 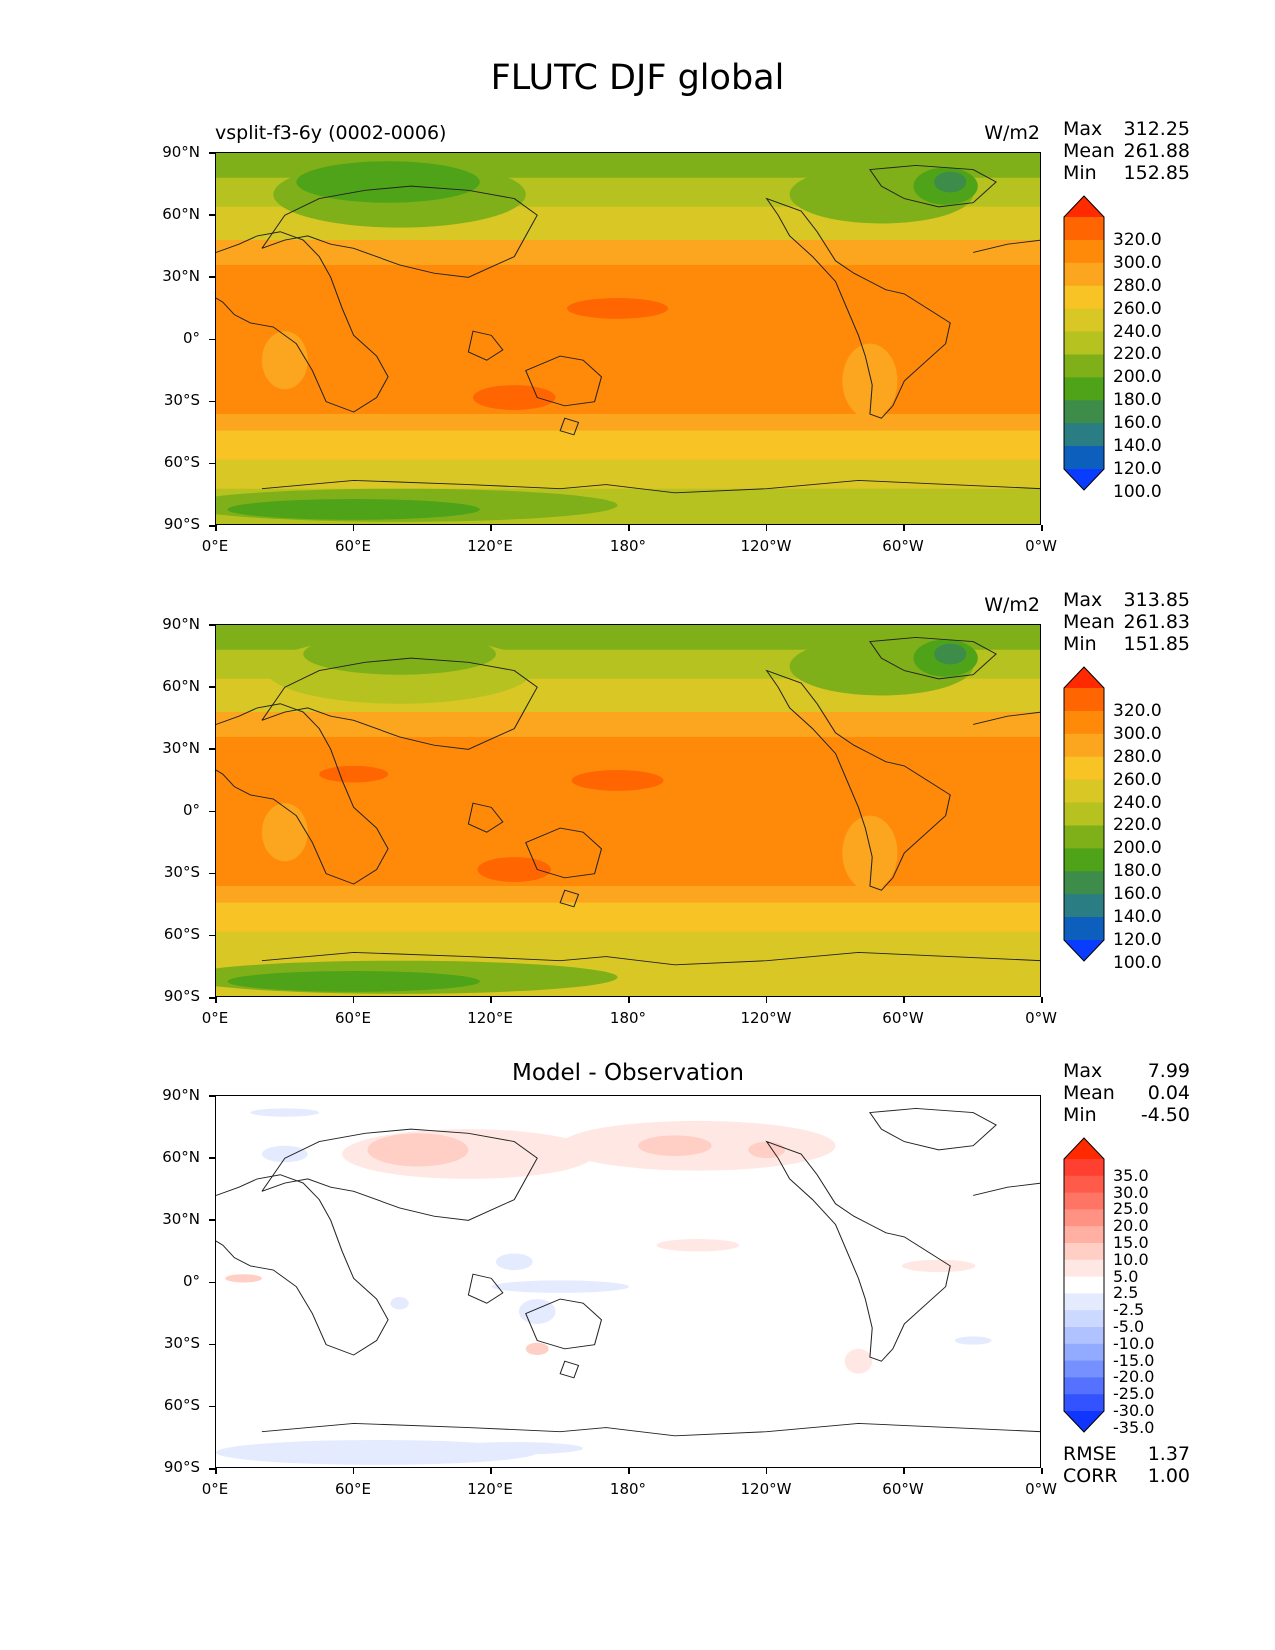 What do you see at coordinates (1089, 622) in the screenshot?
I see `panel2-stat-mean-label: Mean` at bounding box center [1089, 622].